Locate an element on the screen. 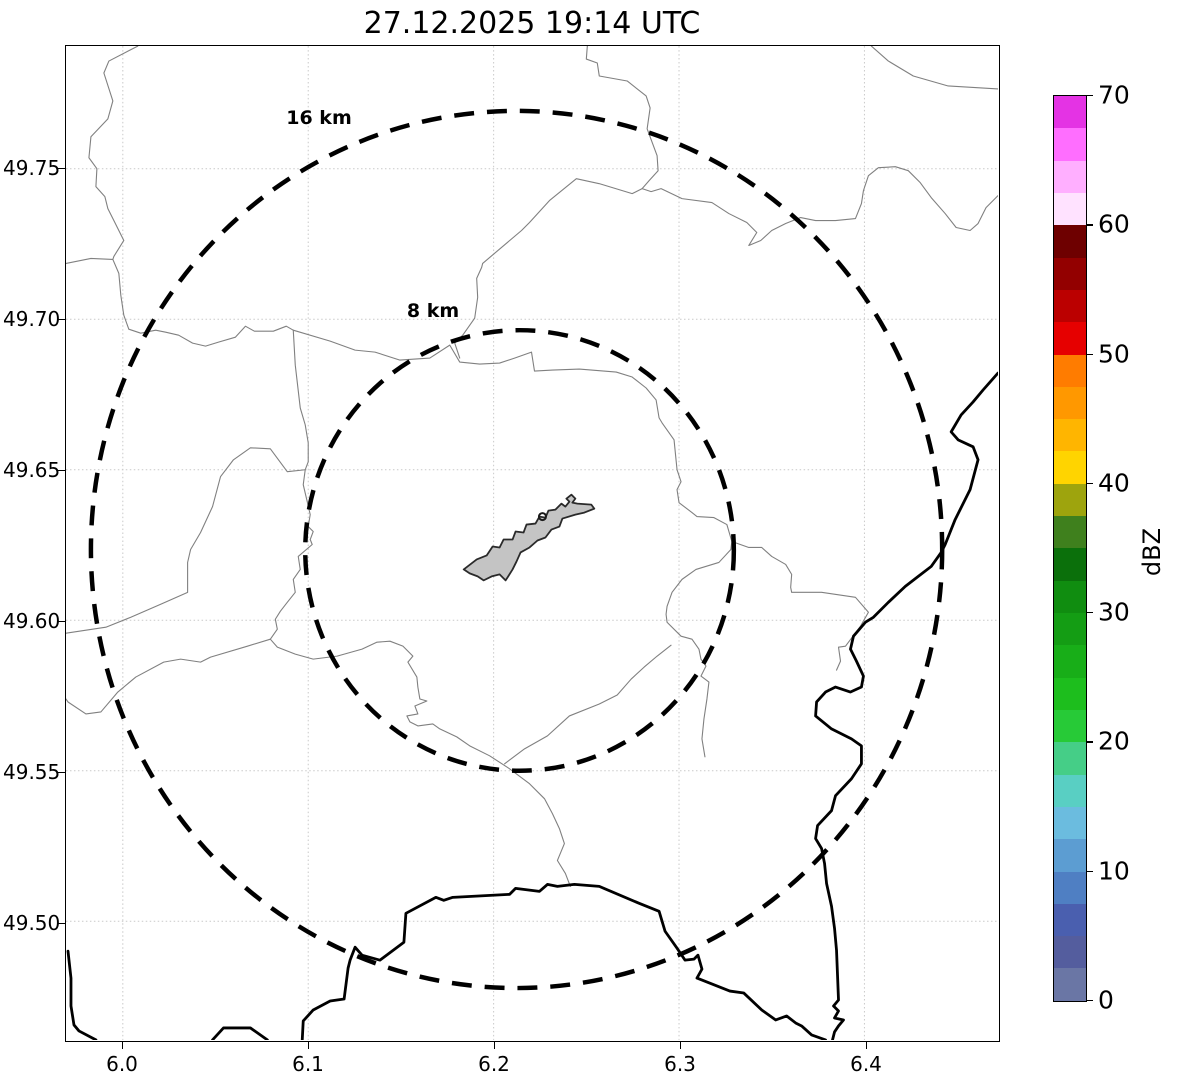 Image resolution: width=1188 pixels, height=1084 pixels. y-tick-label: 49.60 is located at coordinates (32, 621).